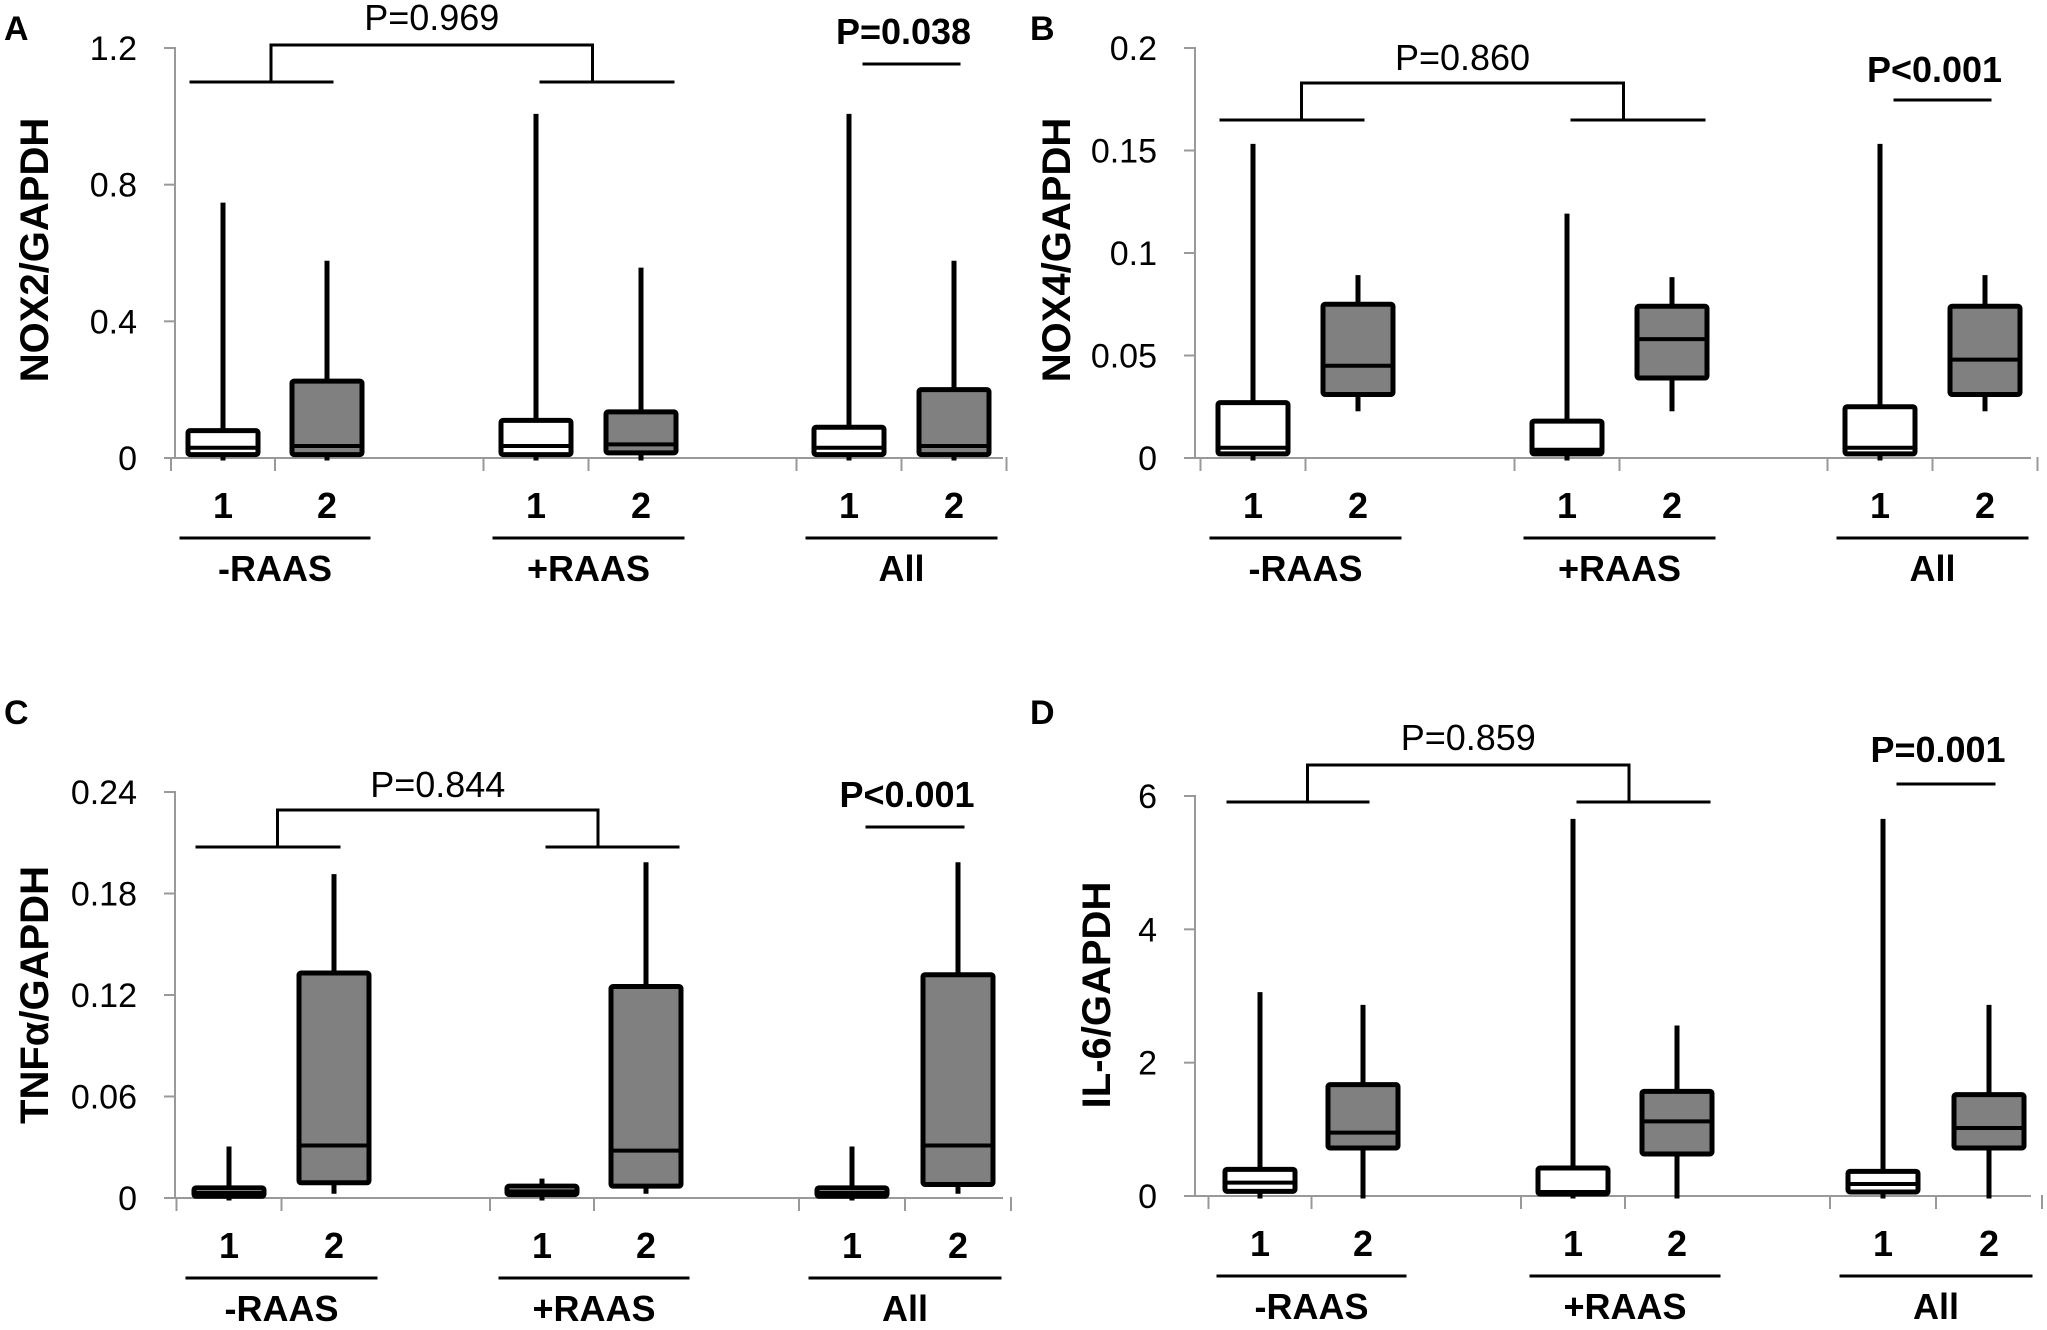 Image resolution: width=2047 pixels, height=1330 pixels. I want to click on comparison-p-value: P=0.844, so click(437, 784).